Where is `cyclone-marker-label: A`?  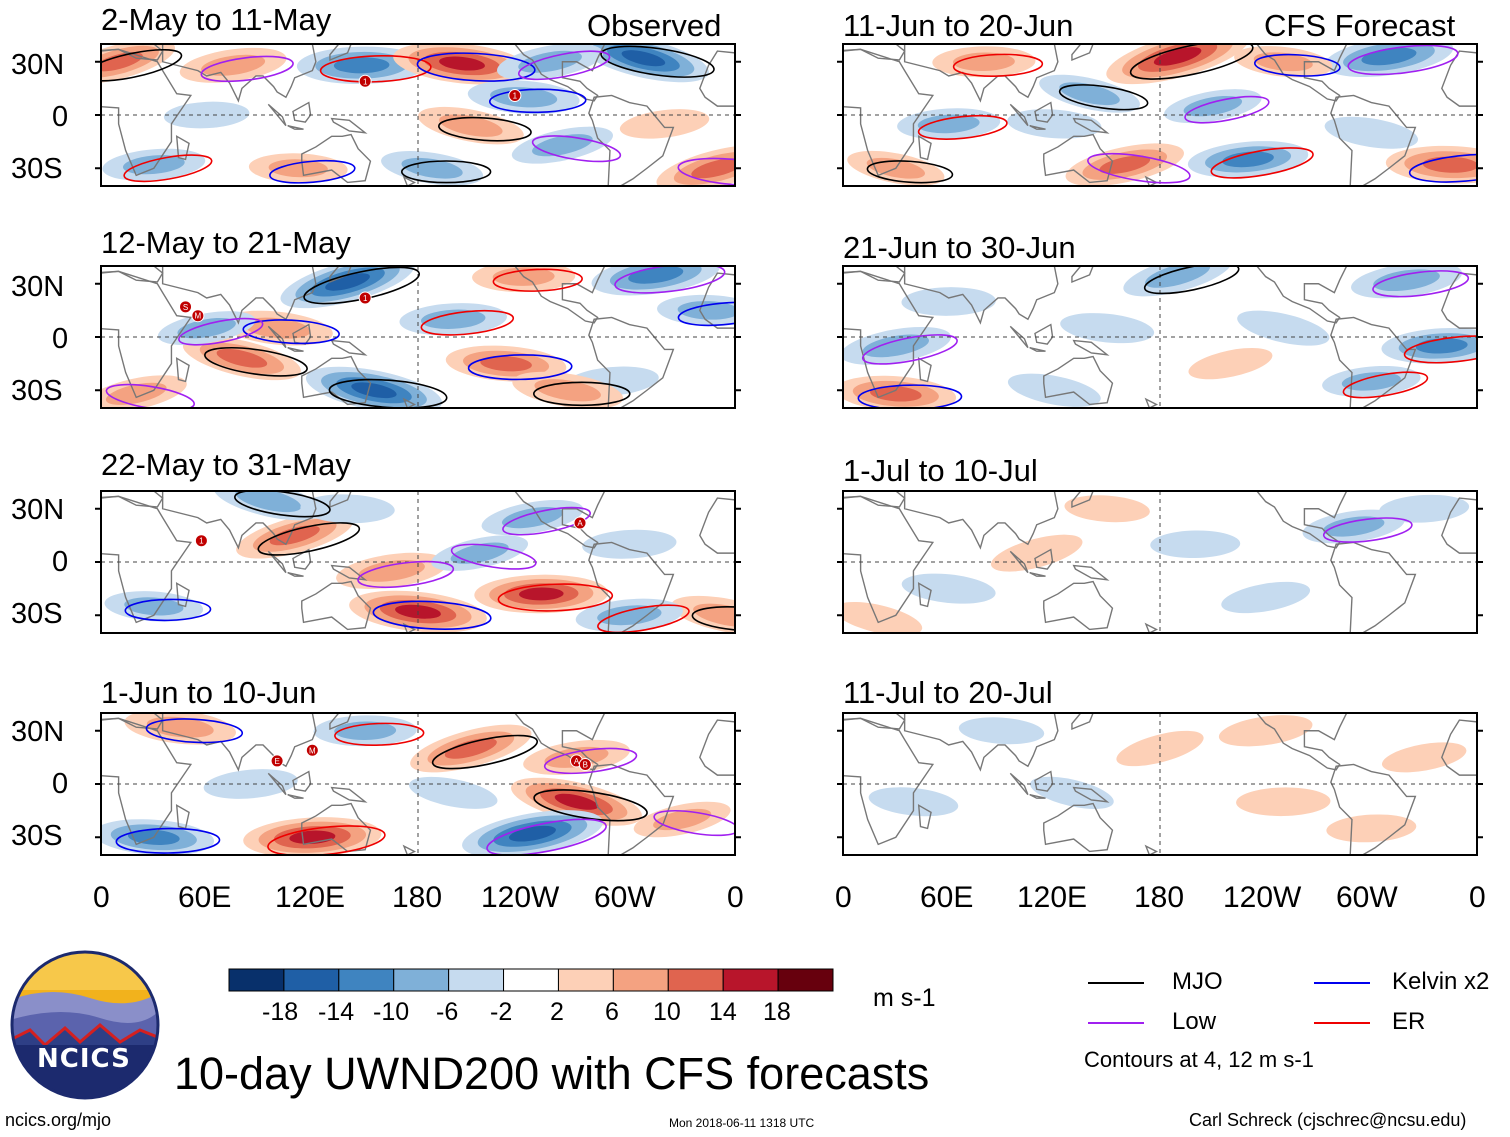 cyclone-marker-label: A is located at coordinates (577, 761).